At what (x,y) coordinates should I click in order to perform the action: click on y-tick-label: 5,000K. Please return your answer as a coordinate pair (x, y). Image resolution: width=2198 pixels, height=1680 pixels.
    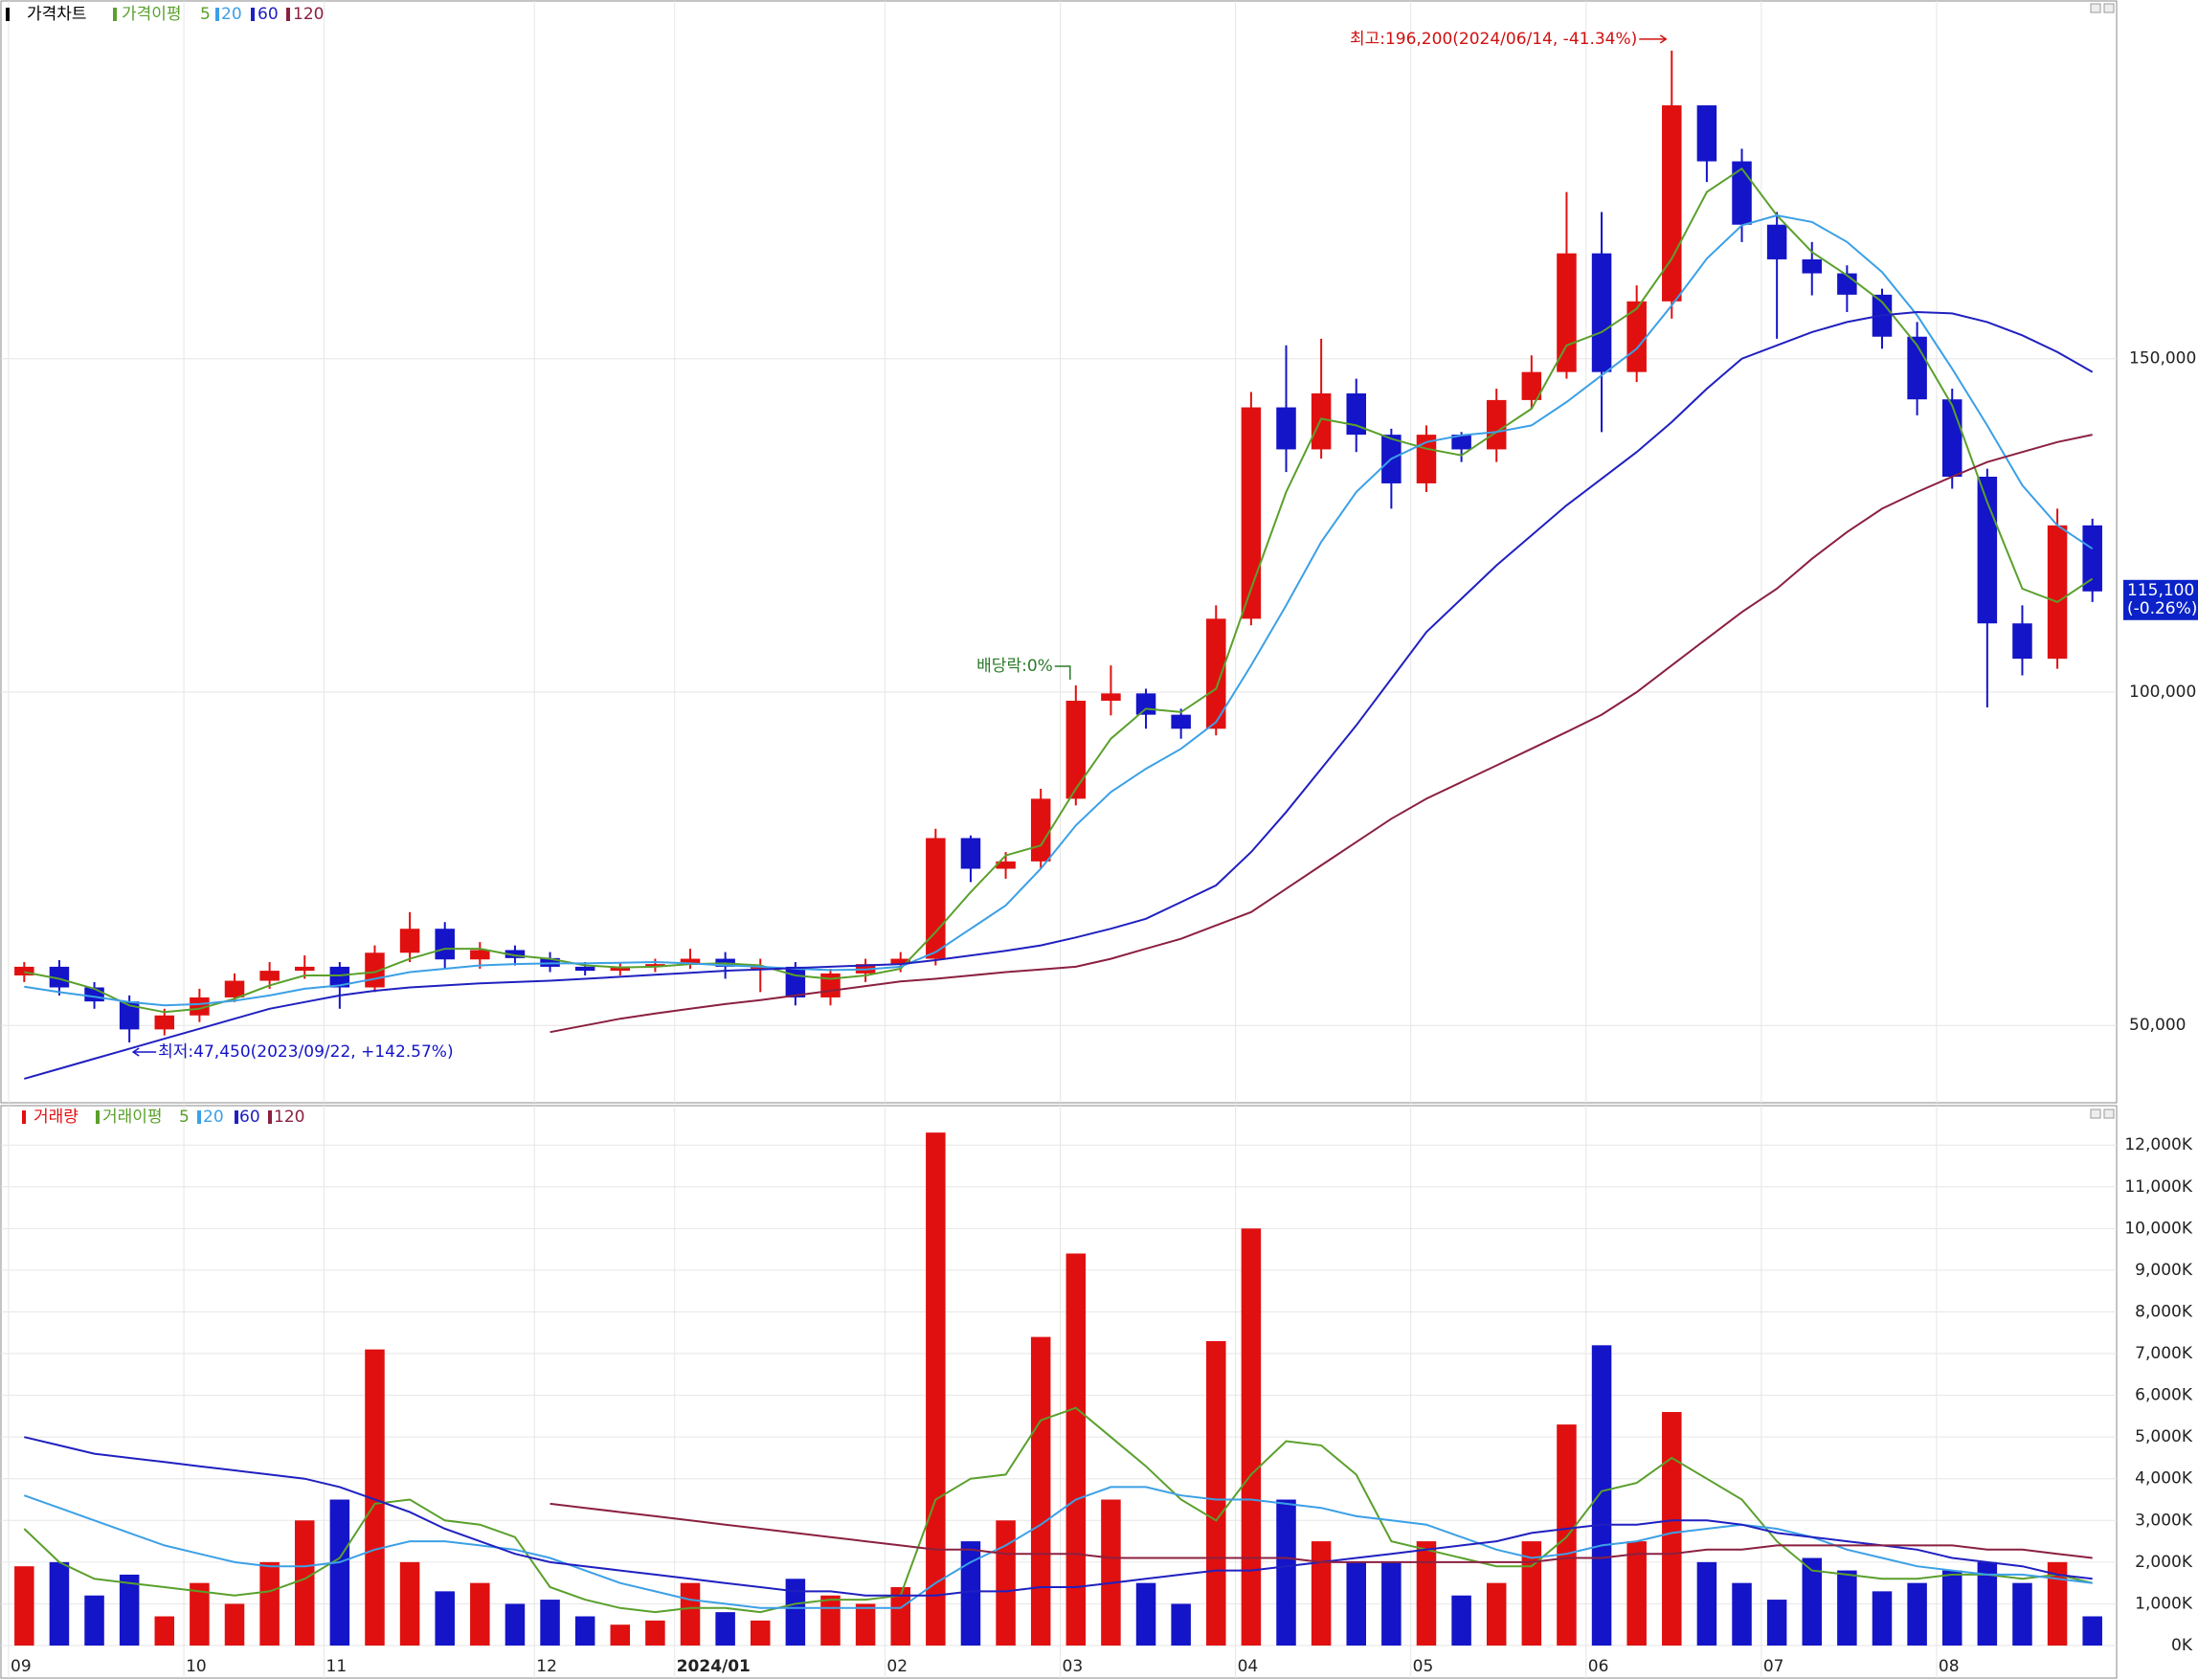
    Looking at the image, I should click on (2164, 1437).